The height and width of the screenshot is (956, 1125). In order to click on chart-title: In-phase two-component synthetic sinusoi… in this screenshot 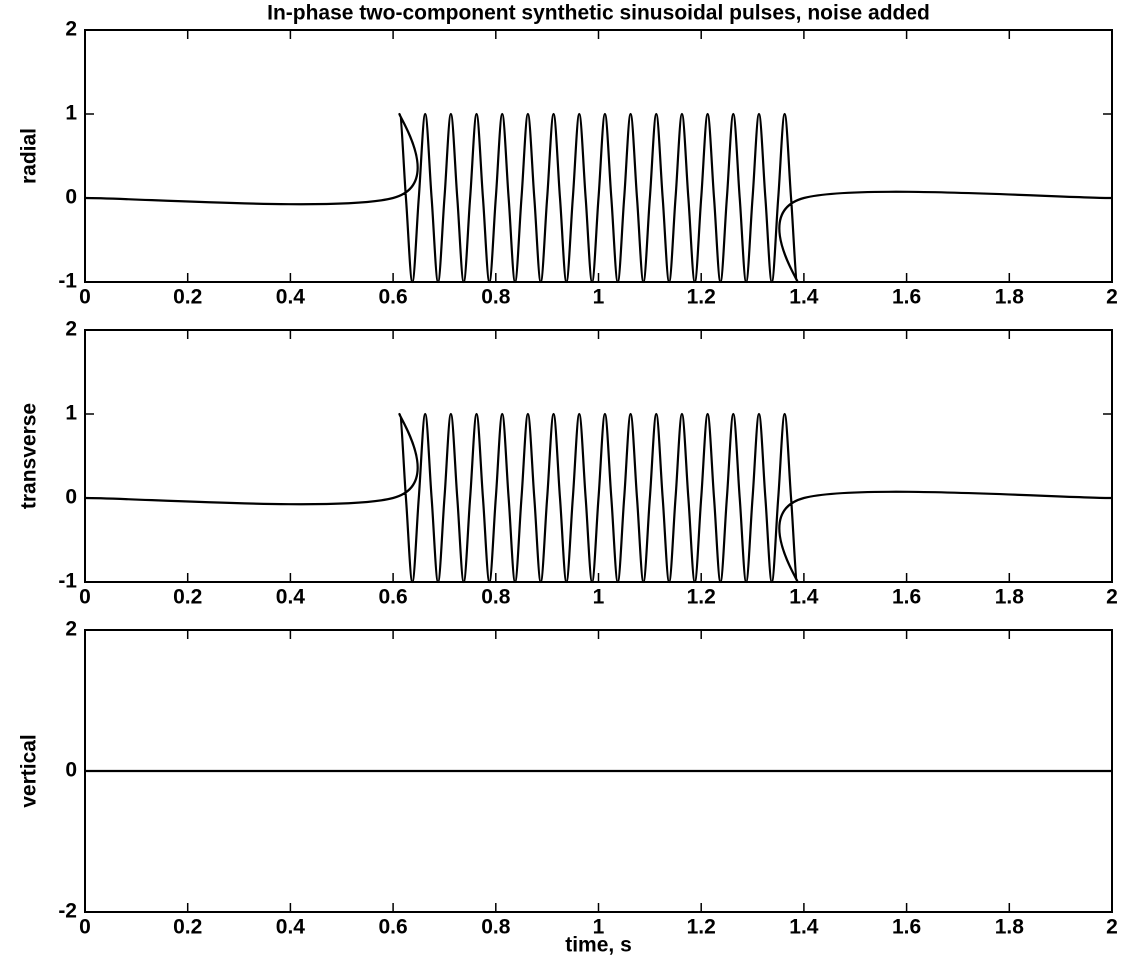, I will do `click(598, 13)`.